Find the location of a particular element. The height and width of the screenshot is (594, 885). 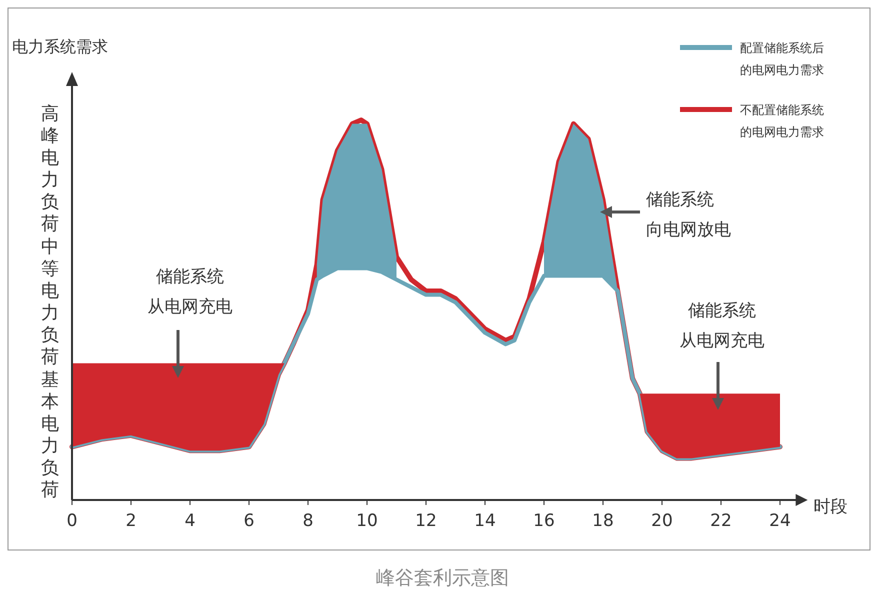

x-tick-label: 22 is located at coordinates (721, 521).